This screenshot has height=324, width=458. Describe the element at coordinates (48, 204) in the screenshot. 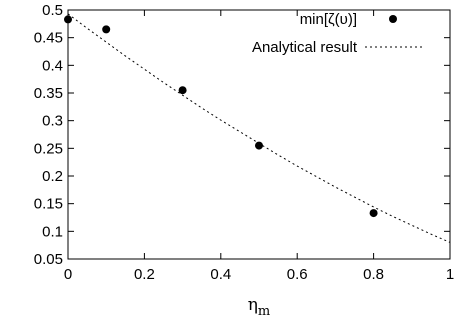

I see `y-tick-label: 0.15` at that location.